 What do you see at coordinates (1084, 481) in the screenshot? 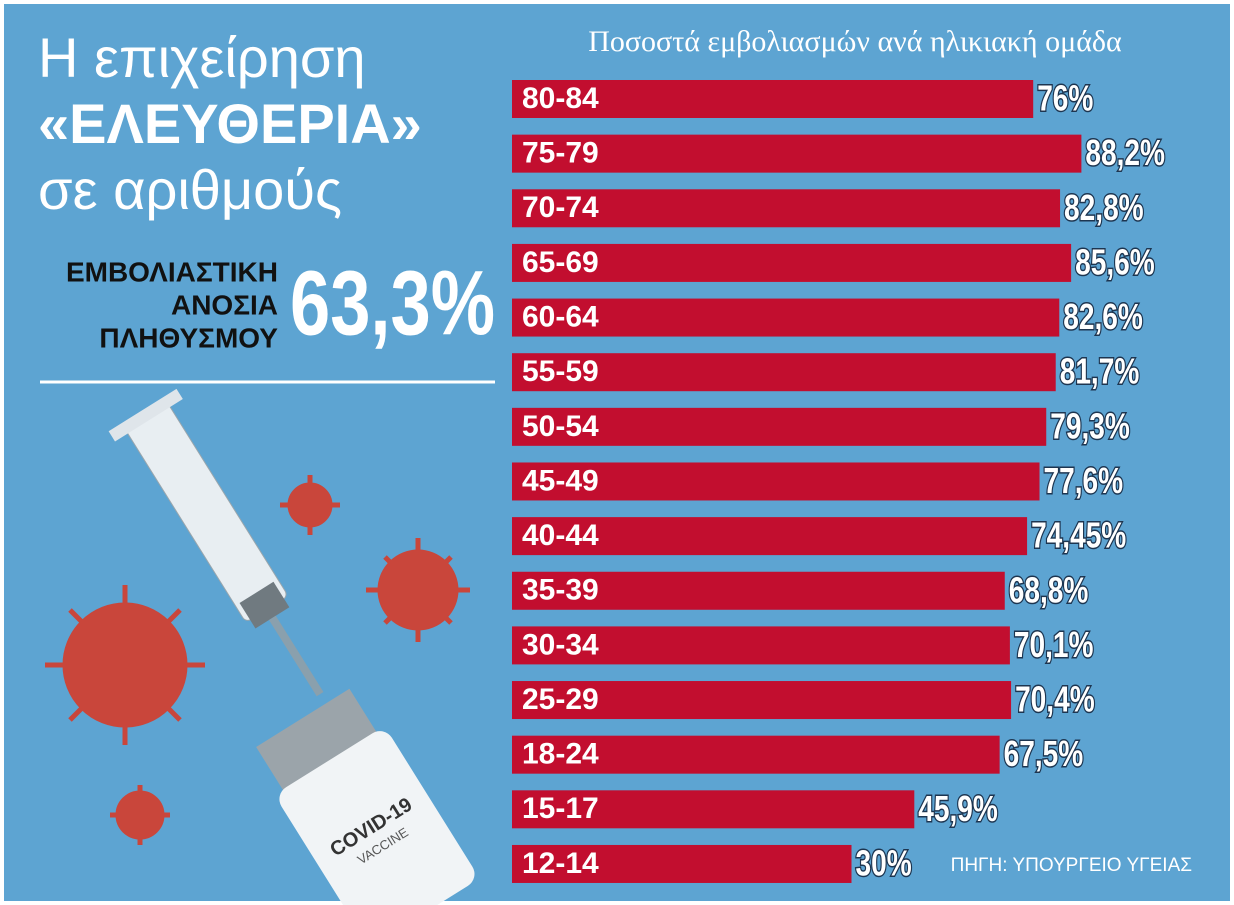
I see `value-label: 77,6%` at bounding box center [1084, 481].